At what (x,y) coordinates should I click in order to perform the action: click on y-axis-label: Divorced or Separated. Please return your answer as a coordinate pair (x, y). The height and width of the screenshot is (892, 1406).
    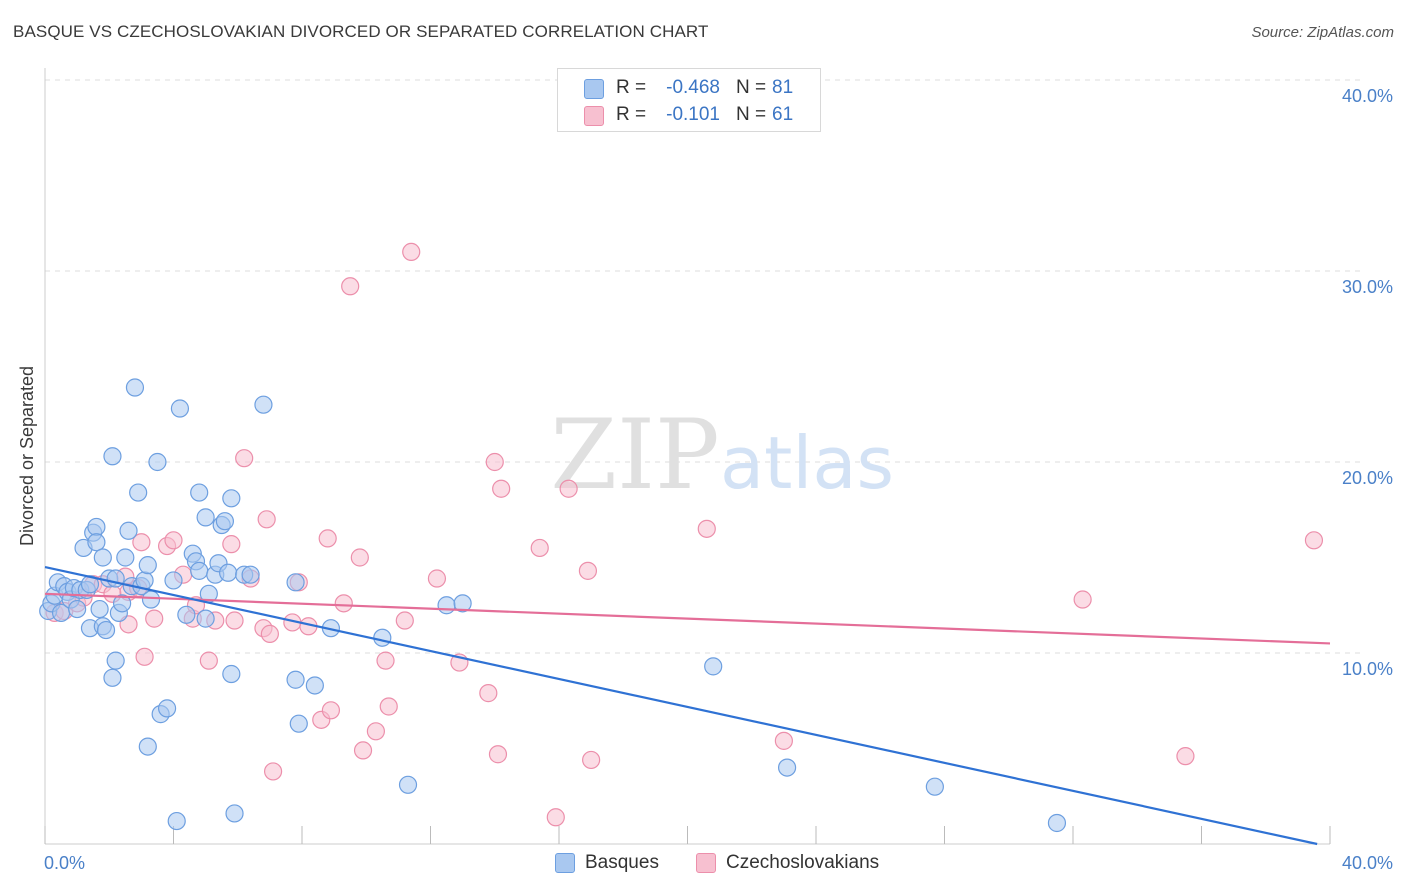
    Looking at the image, I should click on (27, 456).